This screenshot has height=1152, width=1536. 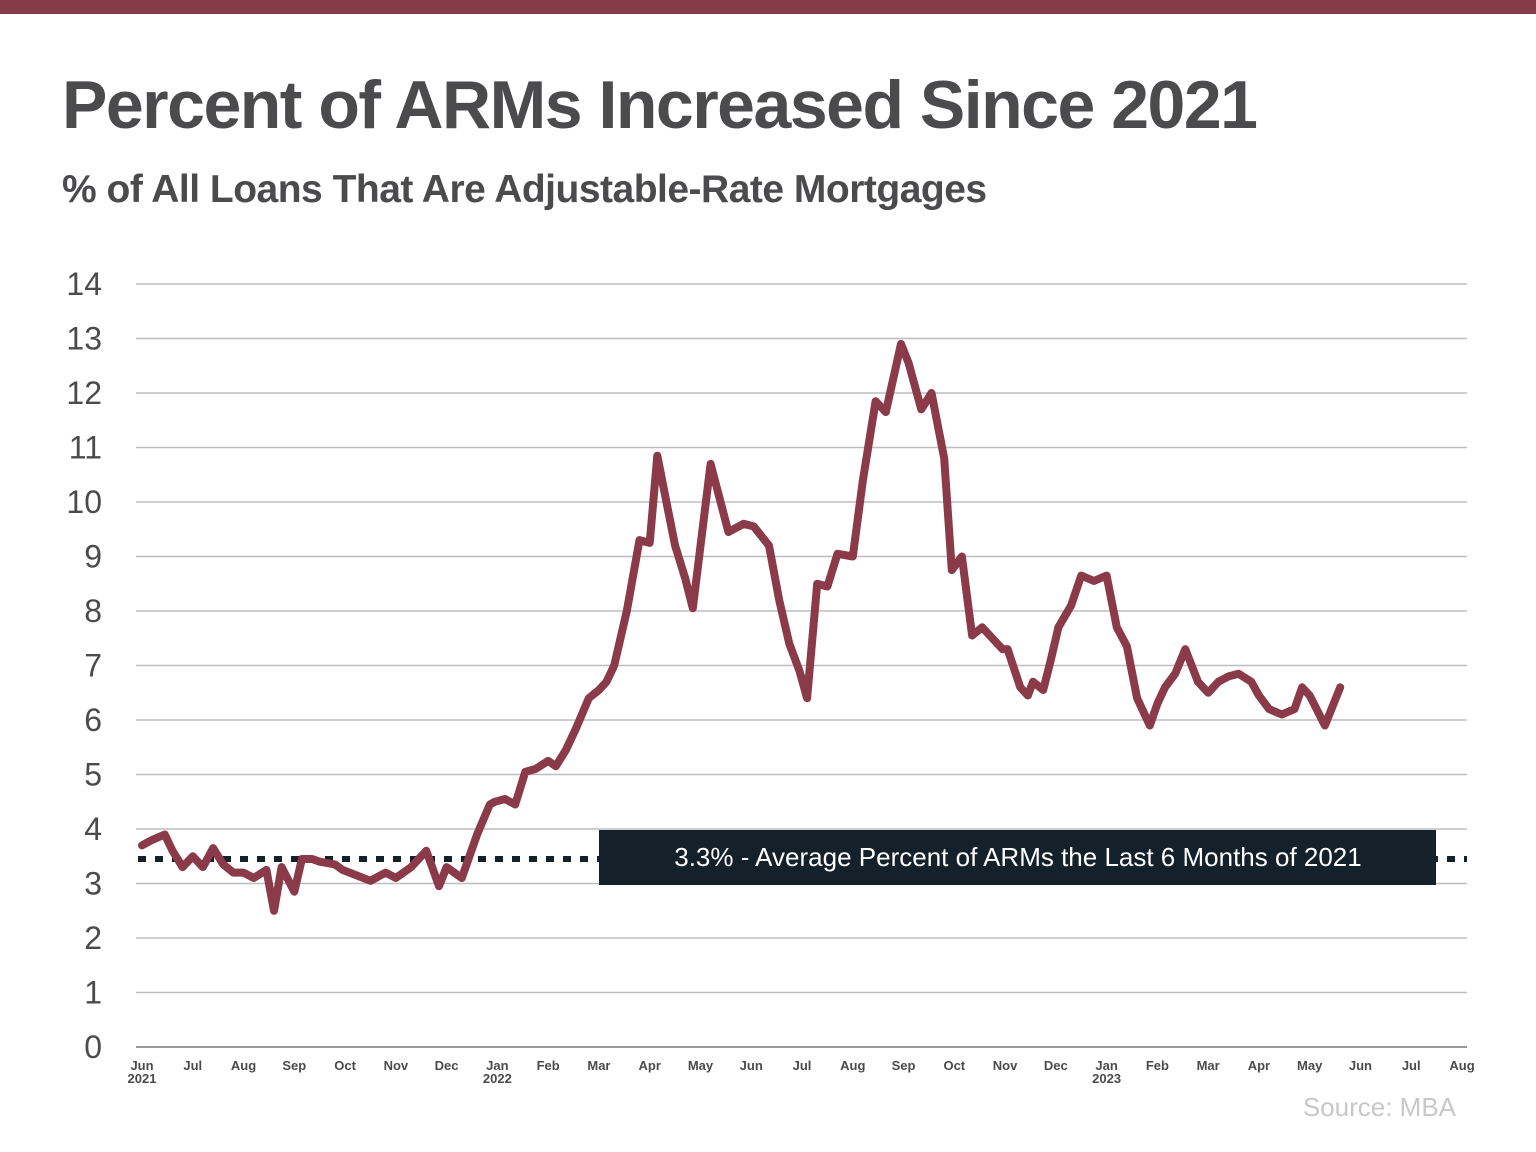 I want to click on chart-title: Percent of ARMs Increased Since 2021, so click(x=660, y=105).